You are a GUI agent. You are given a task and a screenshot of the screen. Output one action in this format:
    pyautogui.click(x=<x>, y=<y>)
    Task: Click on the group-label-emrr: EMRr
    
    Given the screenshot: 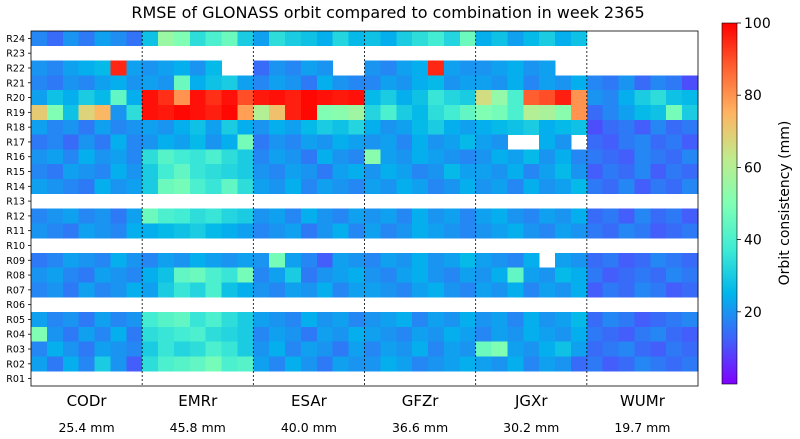 What is the action you would take?
    pyautogui.click(x=198, y=401)
    